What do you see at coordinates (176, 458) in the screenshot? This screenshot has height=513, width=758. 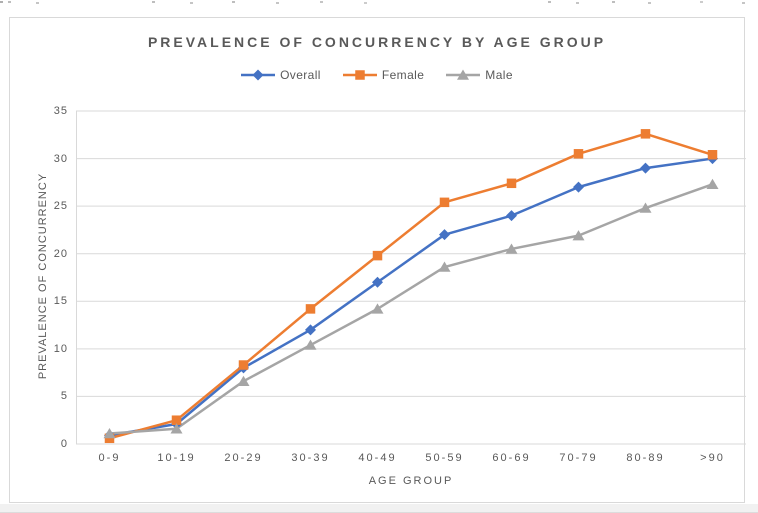 I see `x-axis-label: 10-19` at bounding box center [176, 458].